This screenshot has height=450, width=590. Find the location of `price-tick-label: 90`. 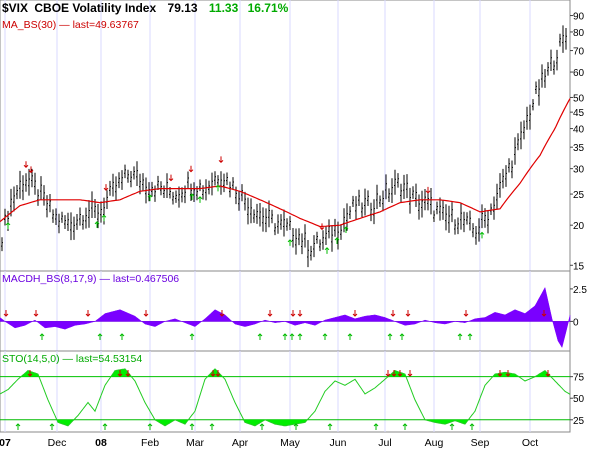

price-tick-label: 90 is located at coordinates (579, 17).